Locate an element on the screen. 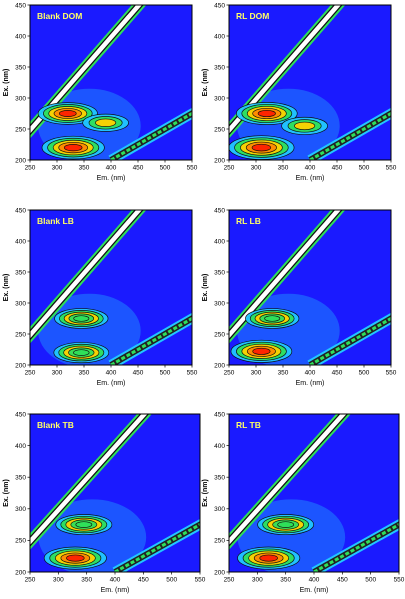 The width and height of the screenshot is (405, 599). panel-title: RL DOM is located at coordinates (252, 16).